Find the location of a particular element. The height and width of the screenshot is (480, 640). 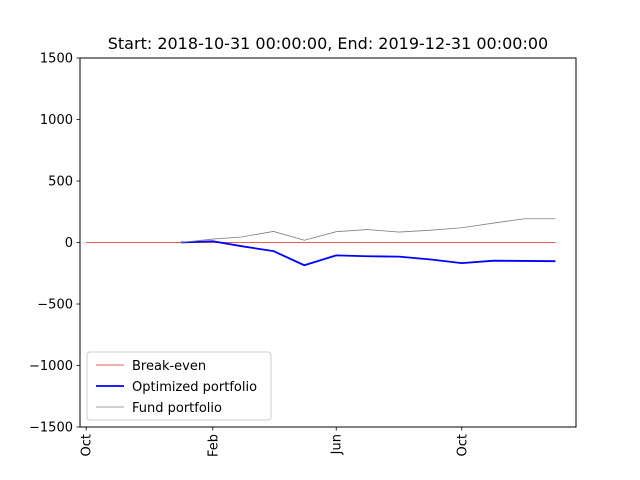

x-axis: Oct Feb Jun Oct is located at coordinates (275, 442).